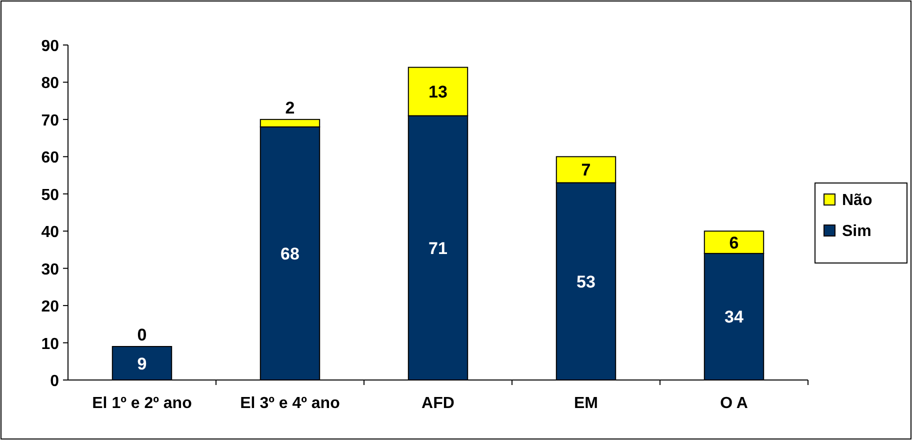 This screenshot has height=441, width=913. Describe the element at coordinates (50, 83) in the screenshot. I see `y-tick-label: 80` at that location.